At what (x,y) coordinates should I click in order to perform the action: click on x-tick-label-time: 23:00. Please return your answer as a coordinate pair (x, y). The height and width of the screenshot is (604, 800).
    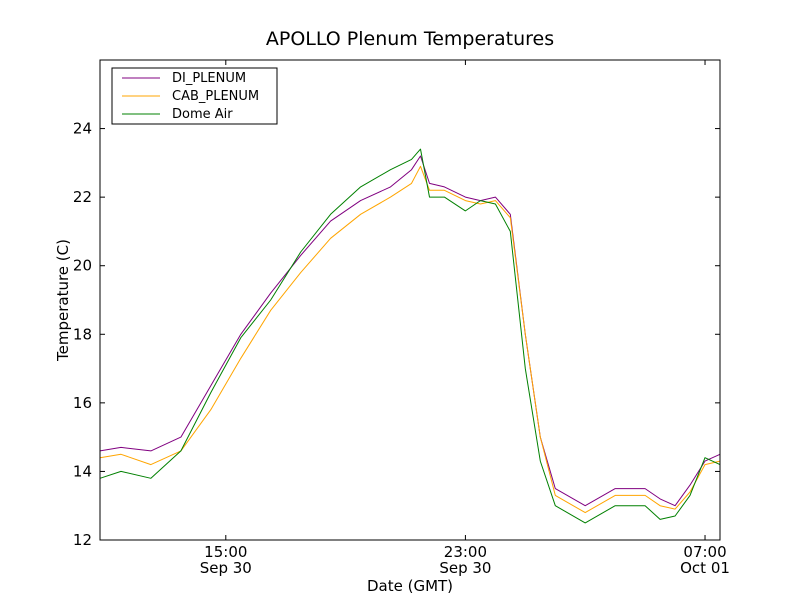
    Looking at the image, I should click on (465, 552).